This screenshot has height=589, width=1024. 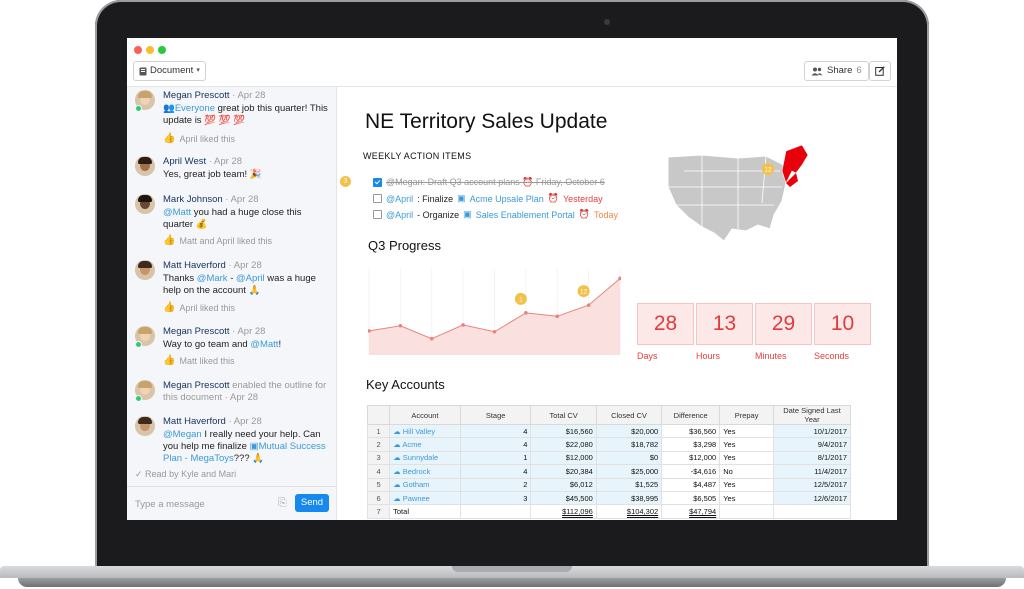 What do you see at coordinates (812, 444) in the screenshot?
I see `date-signed-cell: 9/4/2017` at bounding box center [812, 444].